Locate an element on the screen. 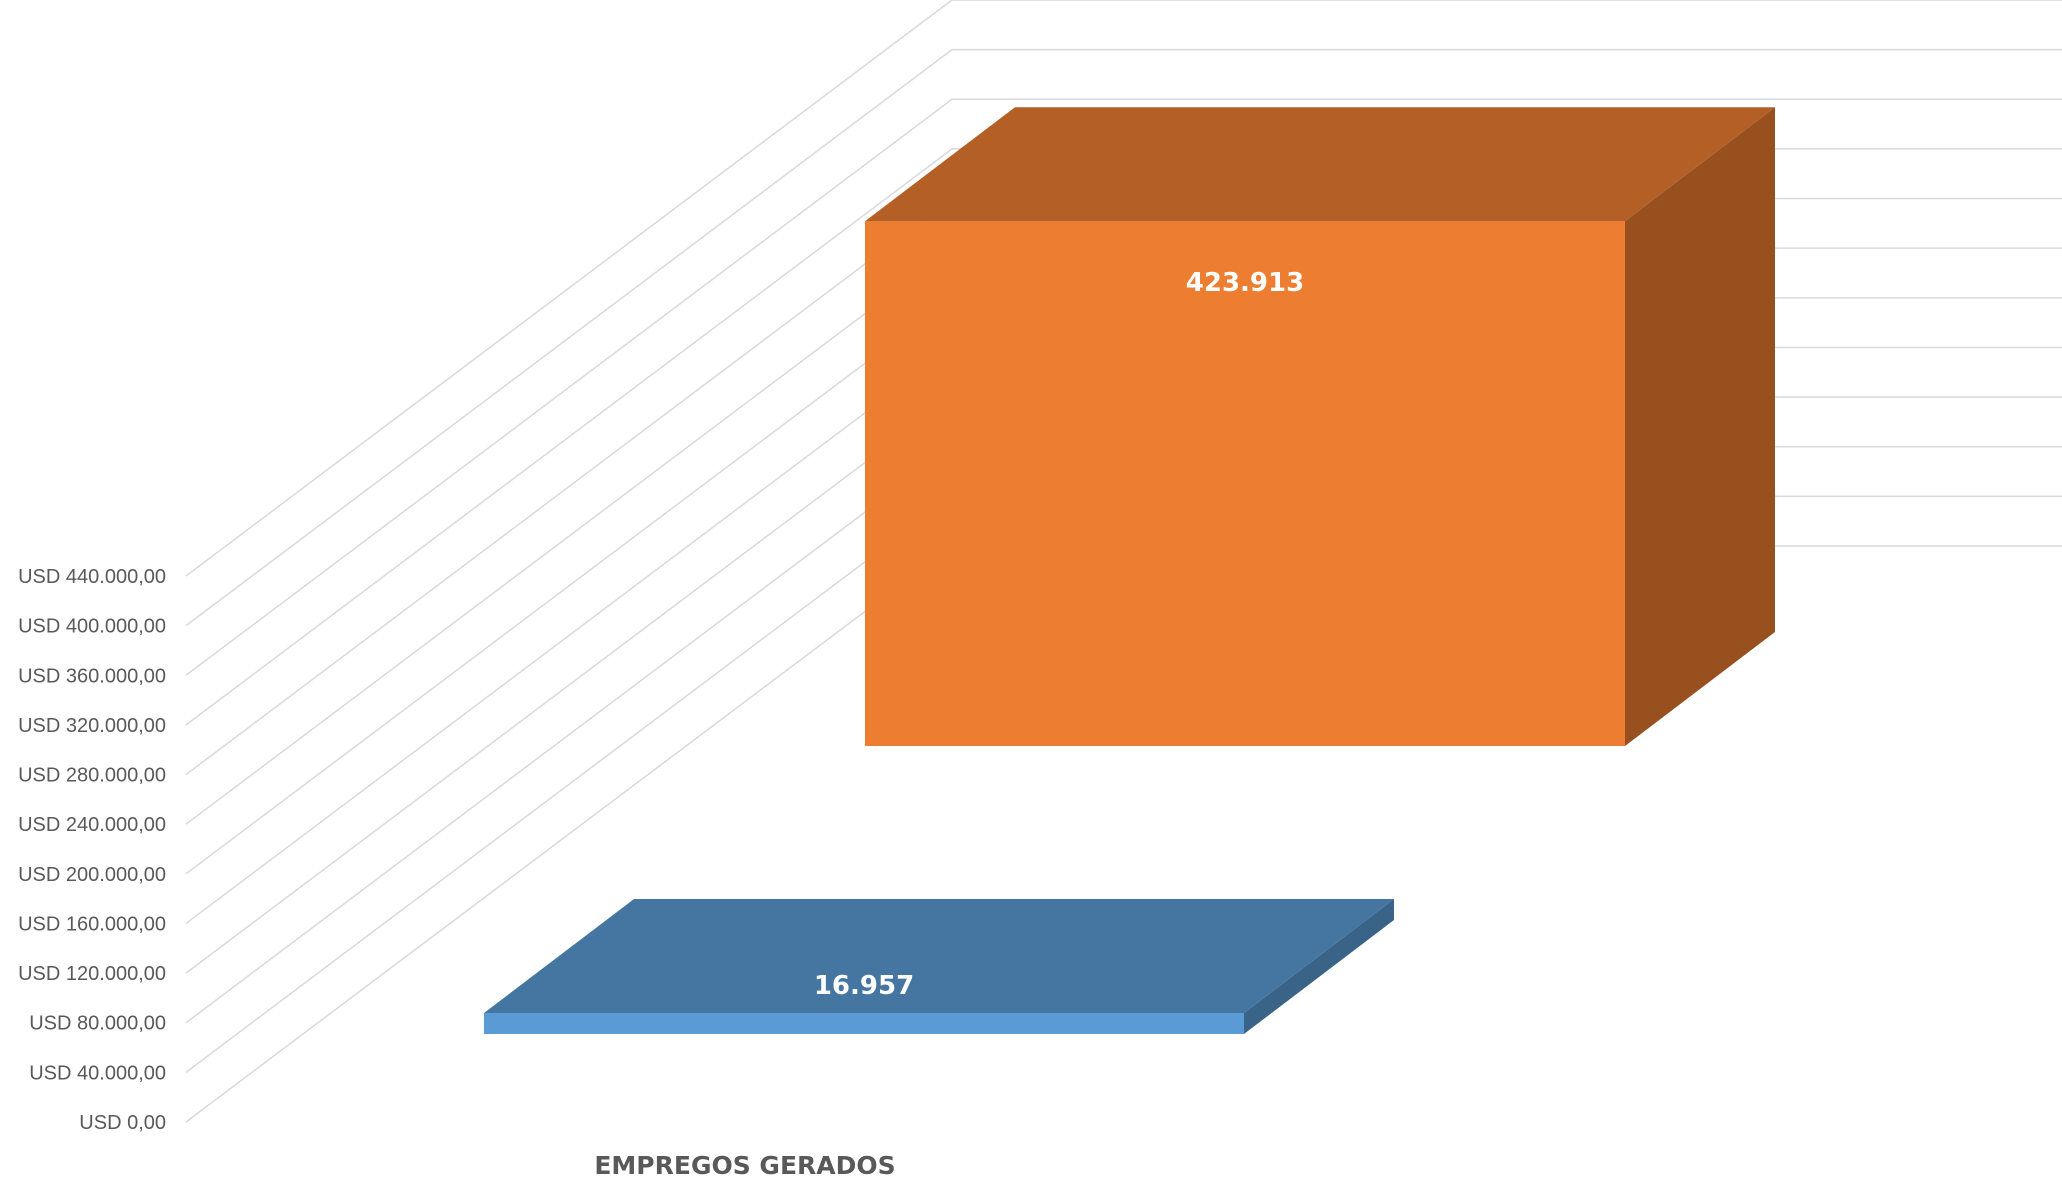  y-tick-label: USD 240.000,00 is located at coordinates (92, 825).